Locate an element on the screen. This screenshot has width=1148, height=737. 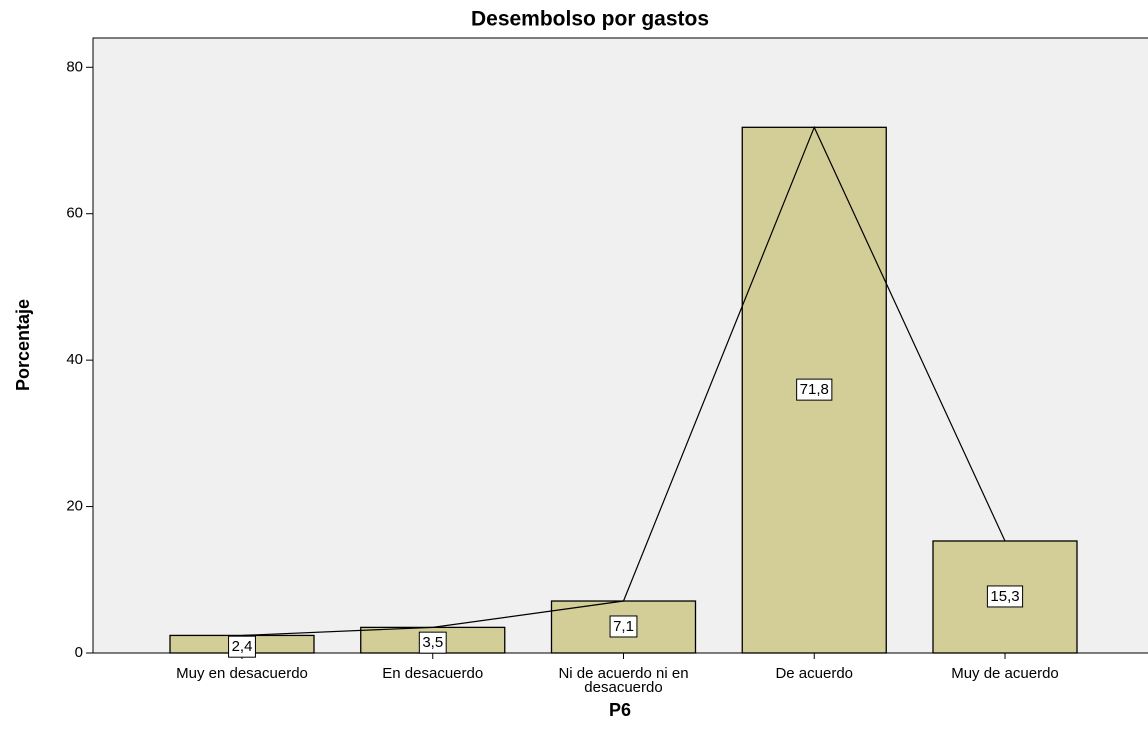
x-tick-label: De acuerdo is located at coordinates (814, 673).